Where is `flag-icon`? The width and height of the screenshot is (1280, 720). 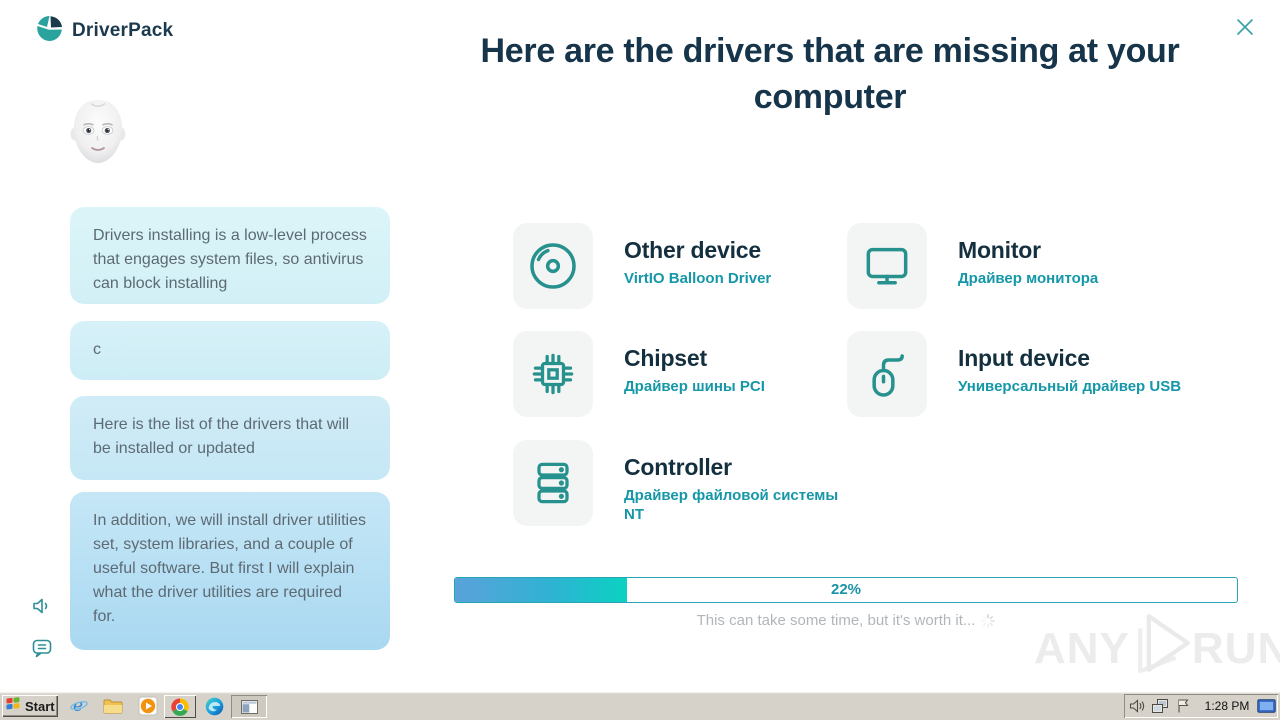 flag-icon is located at coordinates (1183, 706).